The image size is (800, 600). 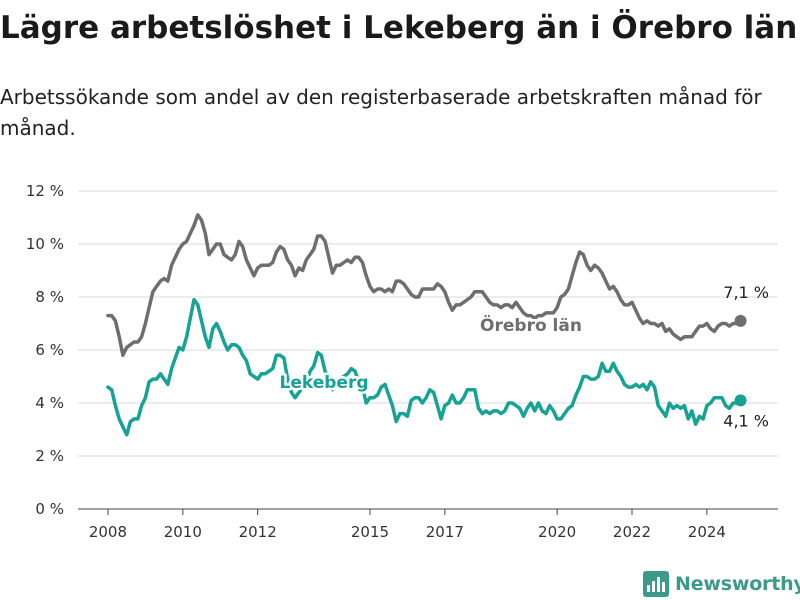 What do you see at coordinates (445, 531) in the screenshot?
I see `x-tick-label: 2017` at bounding box center [445, 531].